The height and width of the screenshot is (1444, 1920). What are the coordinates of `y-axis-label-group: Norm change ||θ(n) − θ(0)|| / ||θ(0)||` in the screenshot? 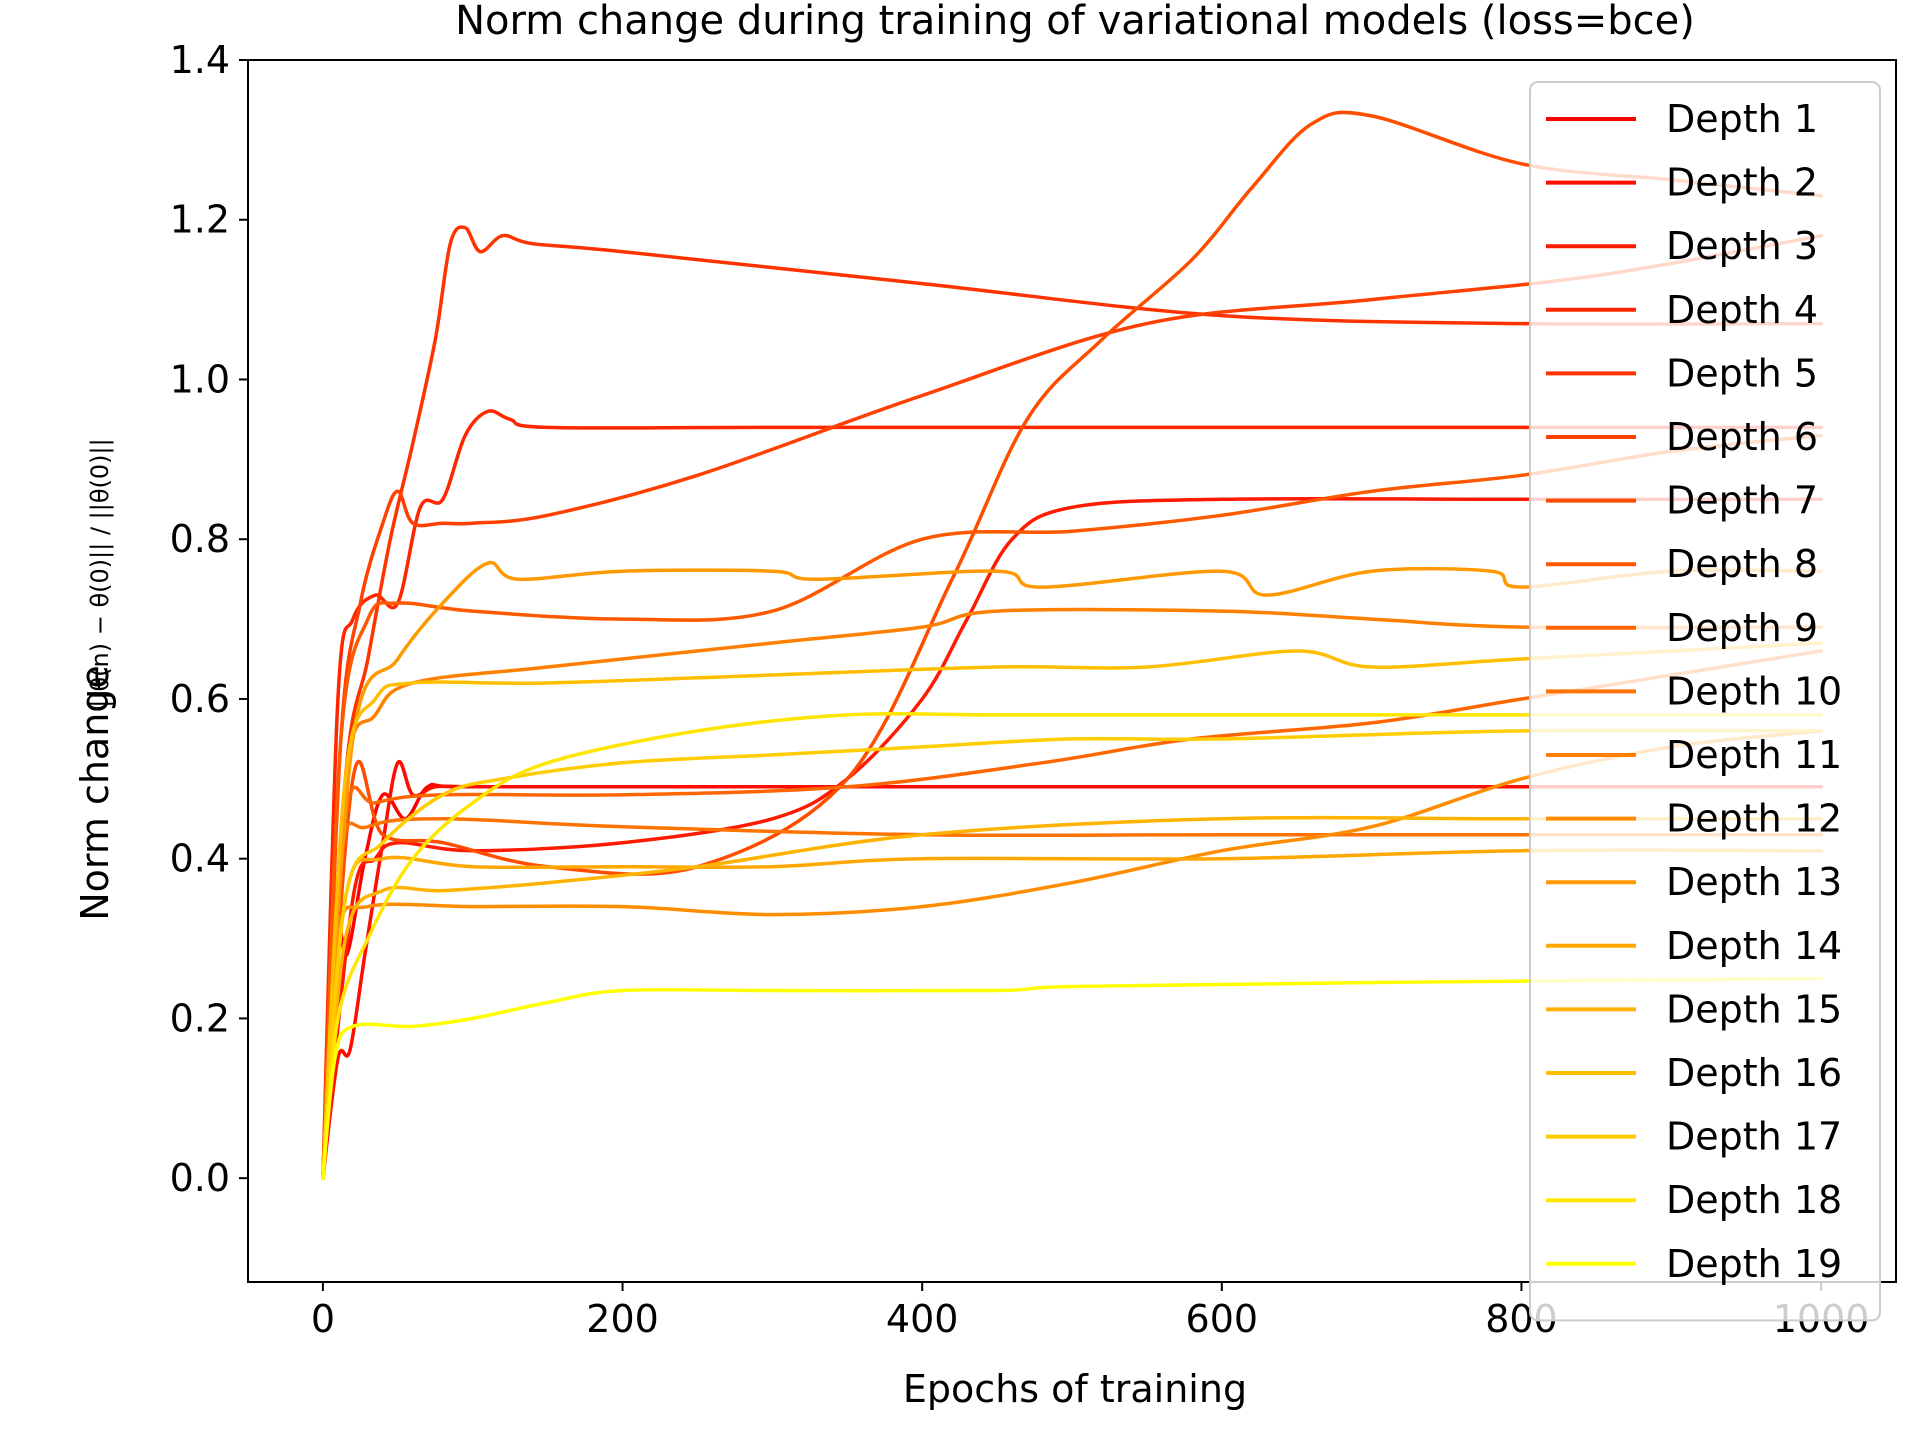 It's located at (95, 679).